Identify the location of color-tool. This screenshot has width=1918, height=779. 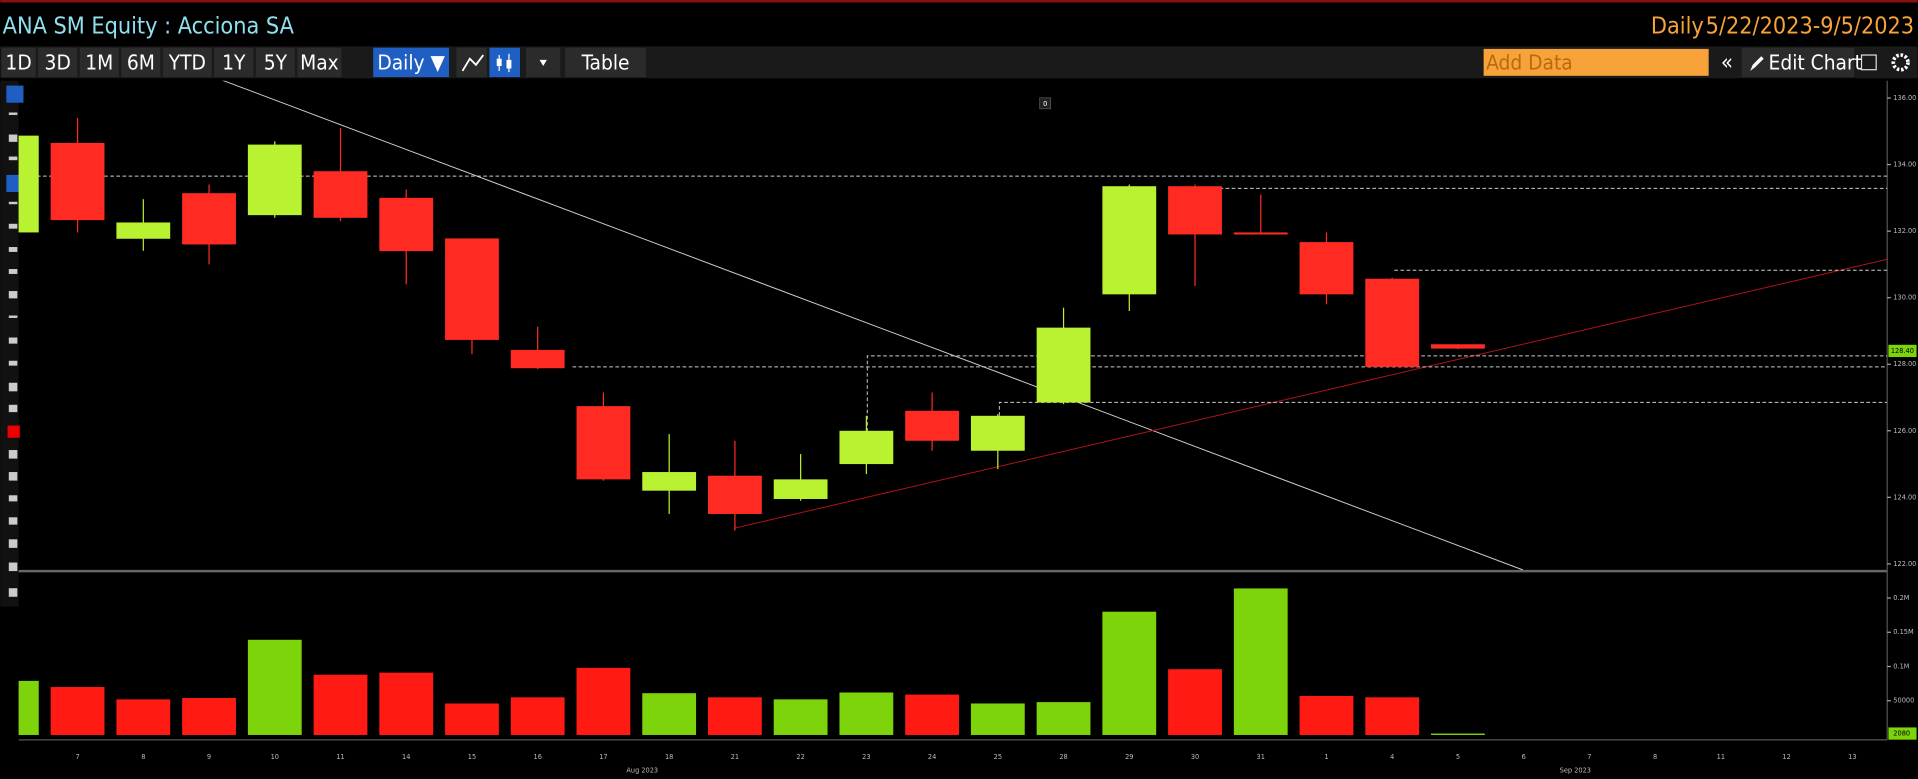
(13, 431).